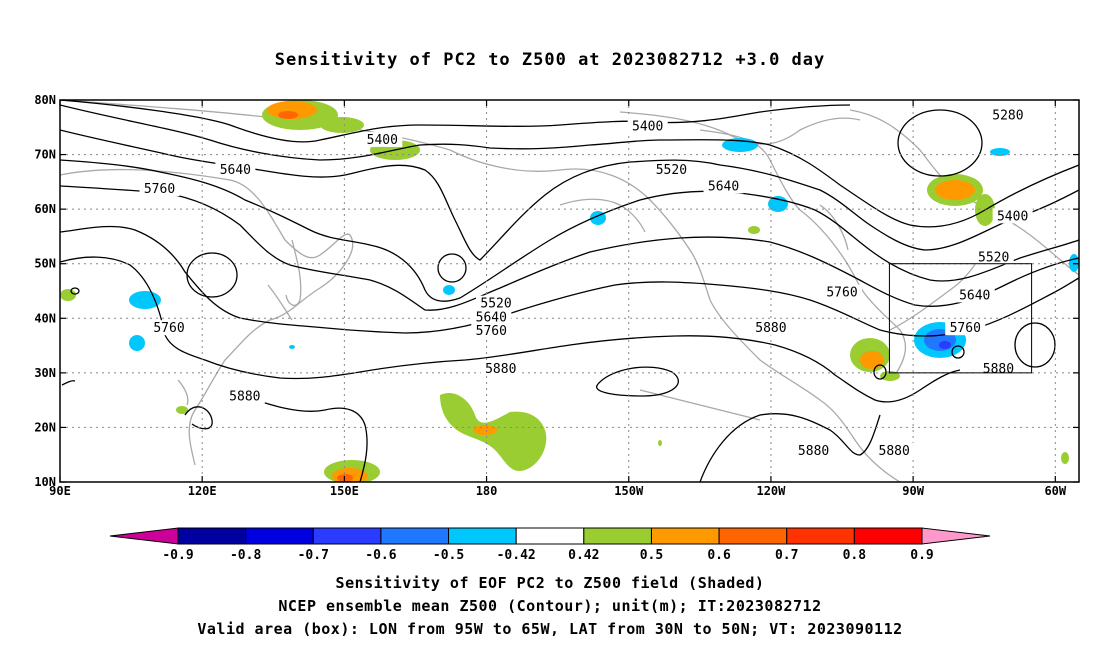  Describe the element at coordinates (629, 491) in the screenshot. I see `lon-tick-label: 150W` at that location.